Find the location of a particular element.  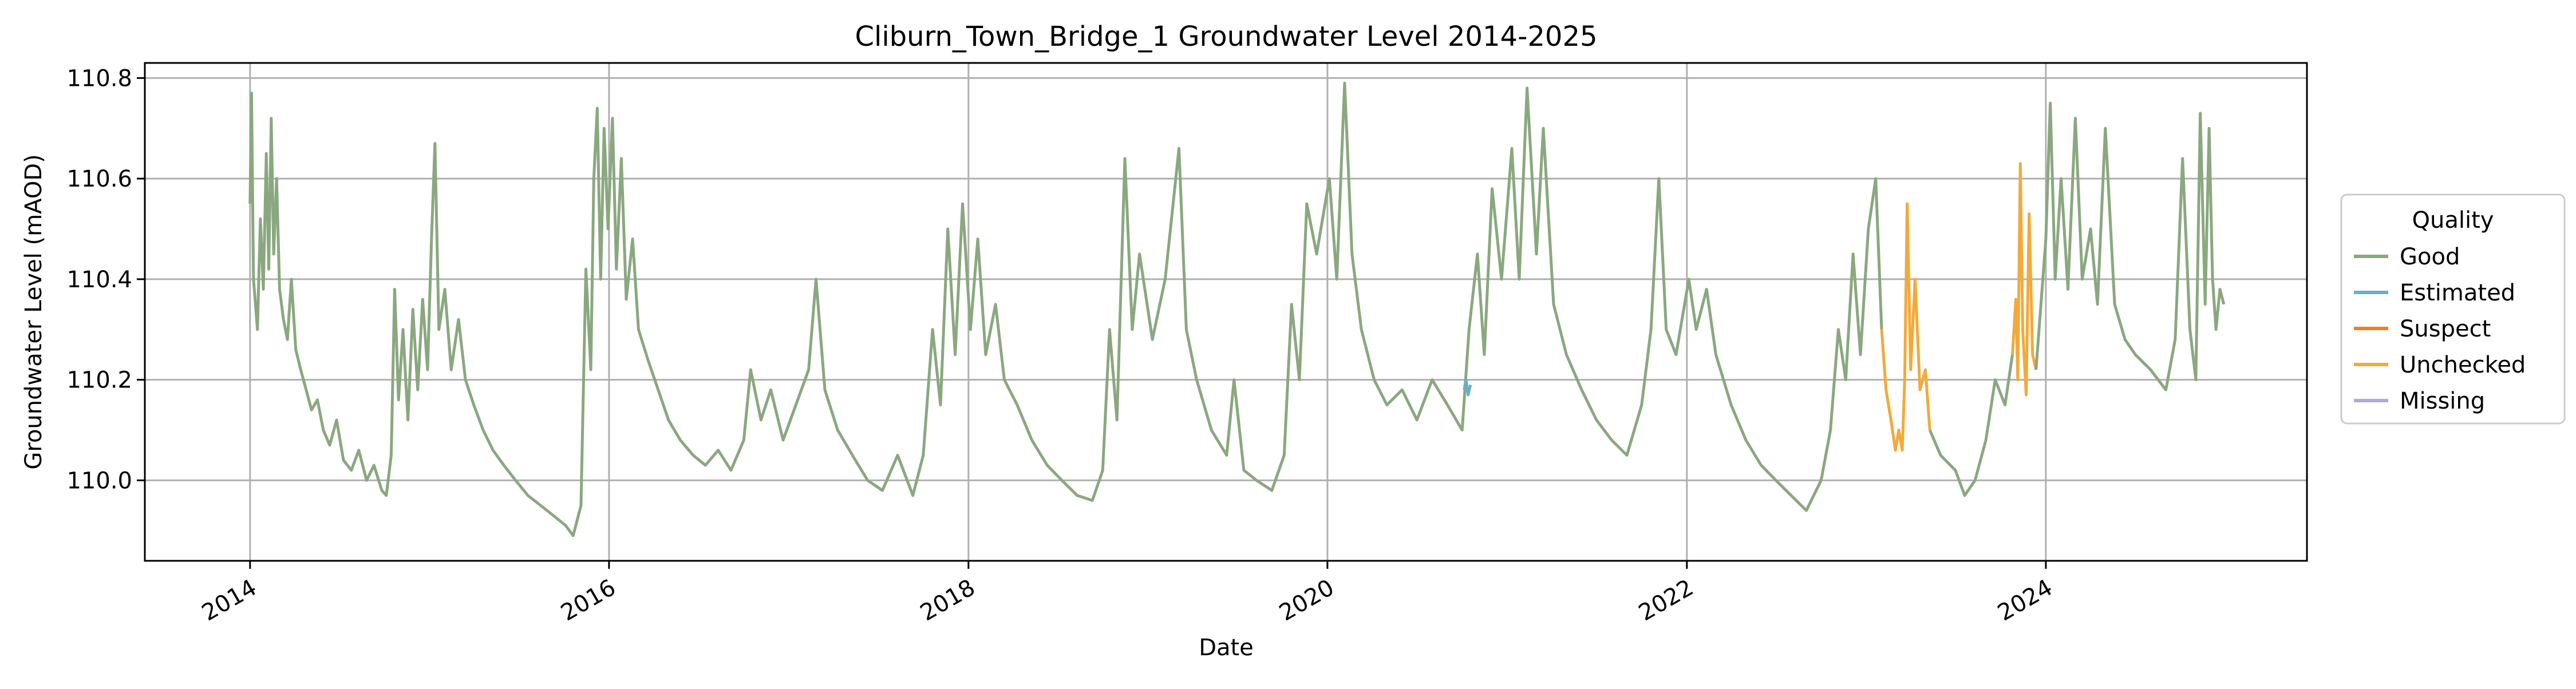

legend-title: Quality is located at coordinates (2453, 220).